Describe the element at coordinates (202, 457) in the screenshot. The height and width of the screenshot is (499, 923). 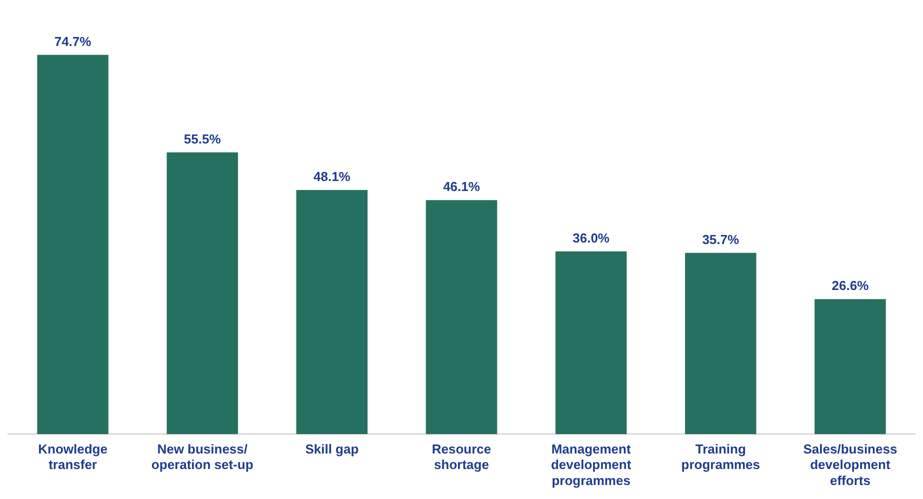
I see `x-tick-label: New business/operation set-up` at that location.